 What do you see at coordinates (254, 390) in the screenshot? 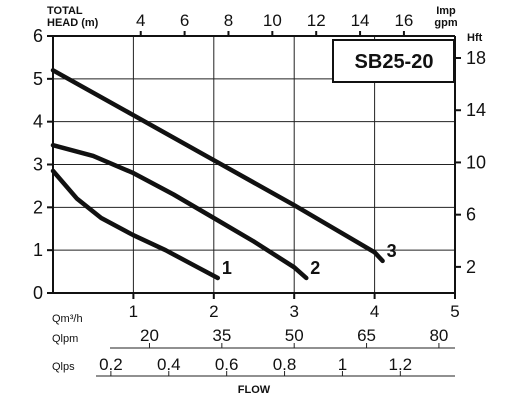
I see `x-axis-label: FLOW` at bounding box center [254, 390].